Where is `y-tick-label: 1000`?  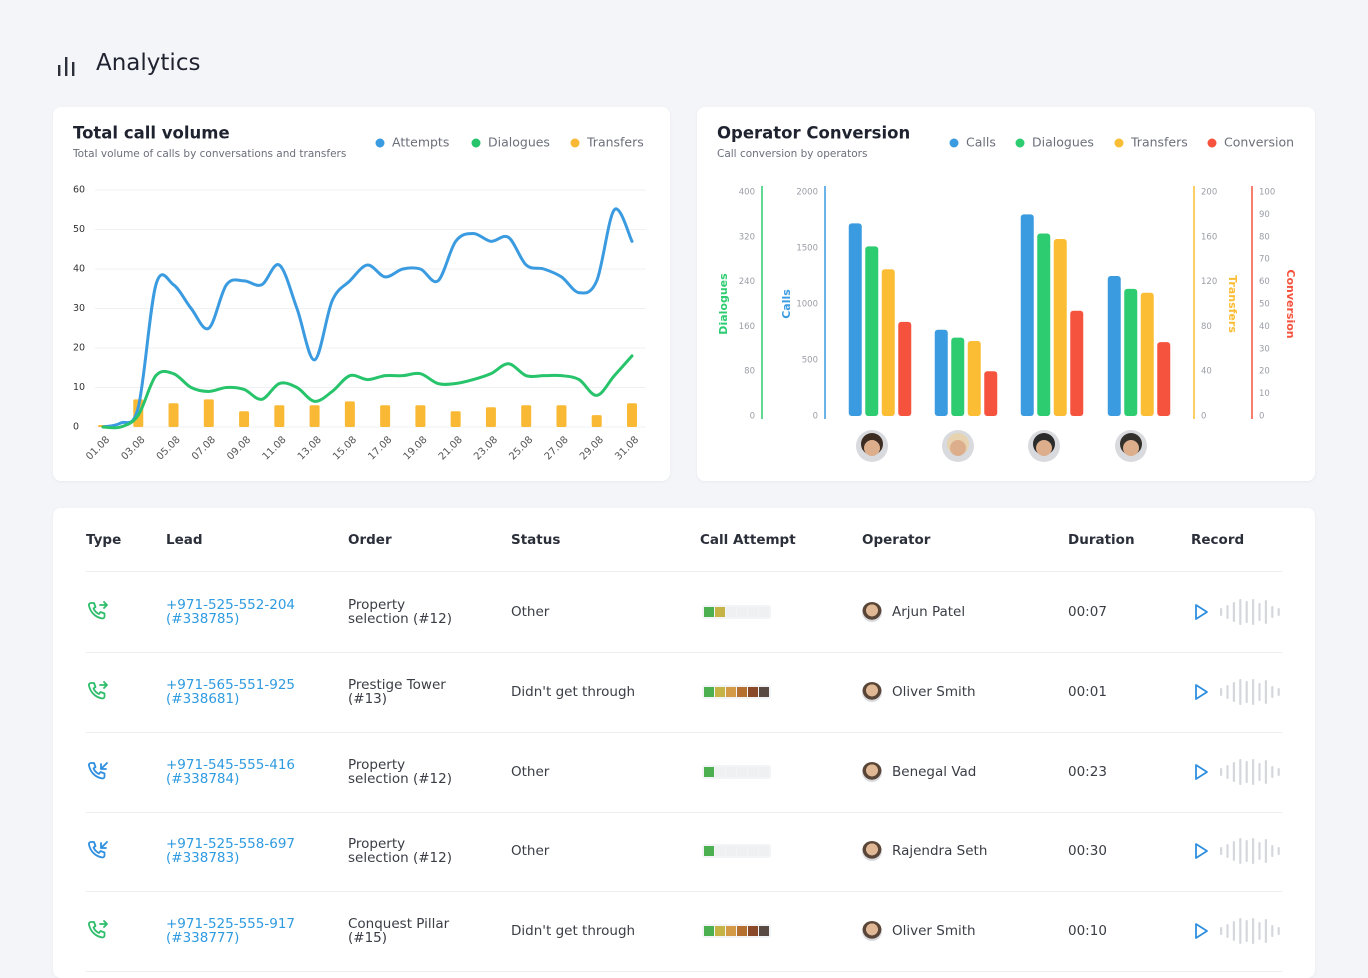 y-tick-label: 1000 is located at coordinates (807, 305).